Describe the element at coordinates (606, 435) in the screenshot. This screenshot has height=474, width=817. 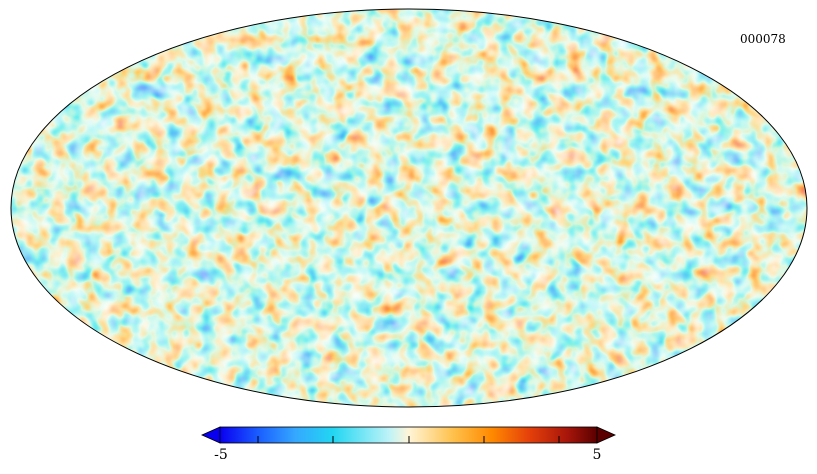
I see `colorbar-max-arrow` at that location.